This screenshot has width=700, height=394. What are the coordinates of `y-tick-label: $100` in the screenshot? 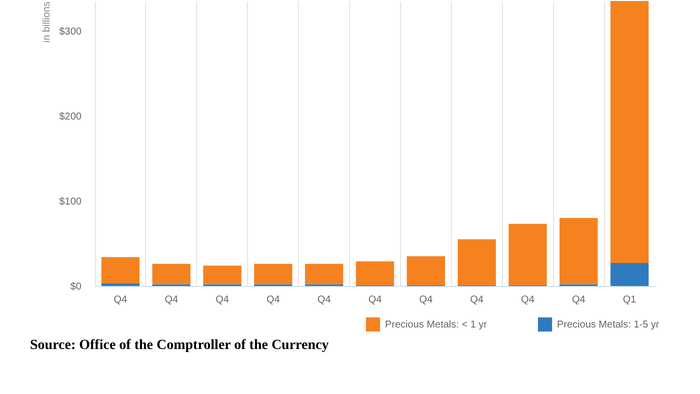 It's located at (70, 202).